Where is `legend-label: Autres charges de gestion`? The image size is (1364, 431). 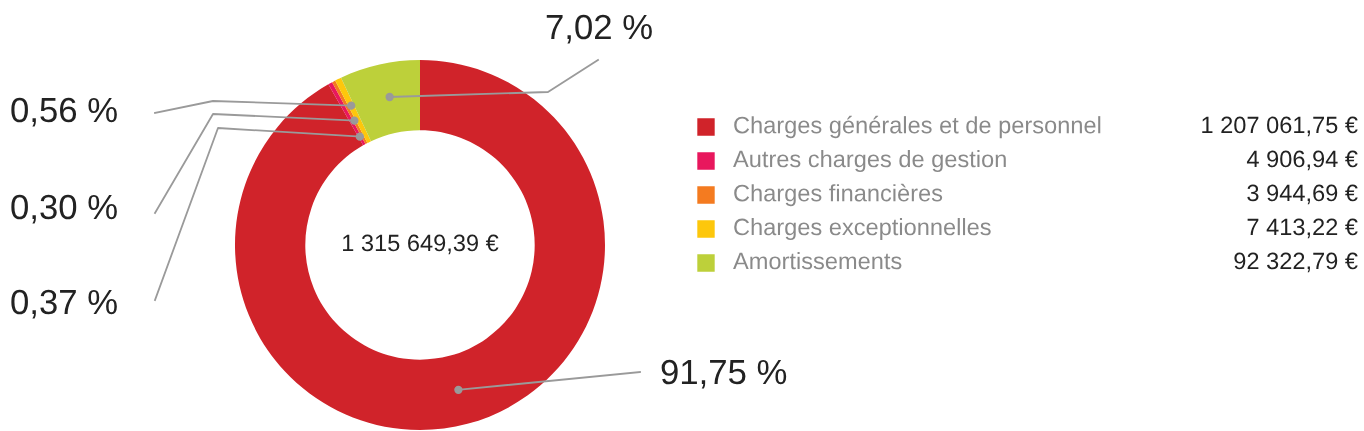 legend-label: Autres charges de gestion is located at coordinates (869, 161).